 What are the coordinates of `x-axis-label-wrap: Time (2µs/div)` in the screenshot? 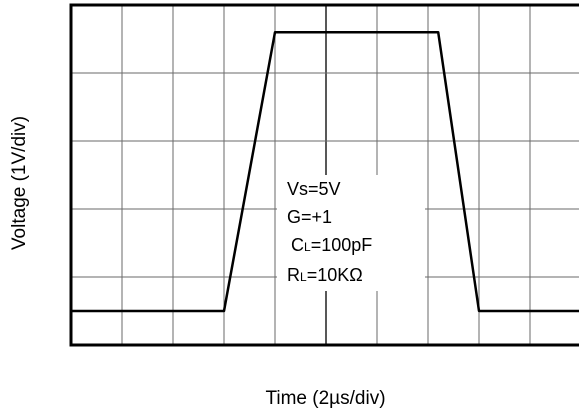 It's located at (289, 399).